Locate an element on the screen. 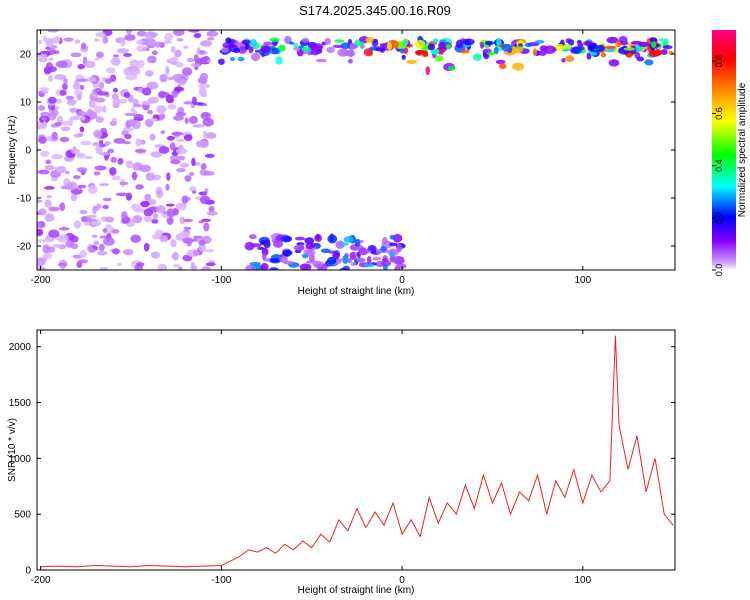 This screenshot has height=600, width=750. colorbar-ticks: 0.0 0.2 0.4 0.6 0.8 is located at coordinates (718, 165).